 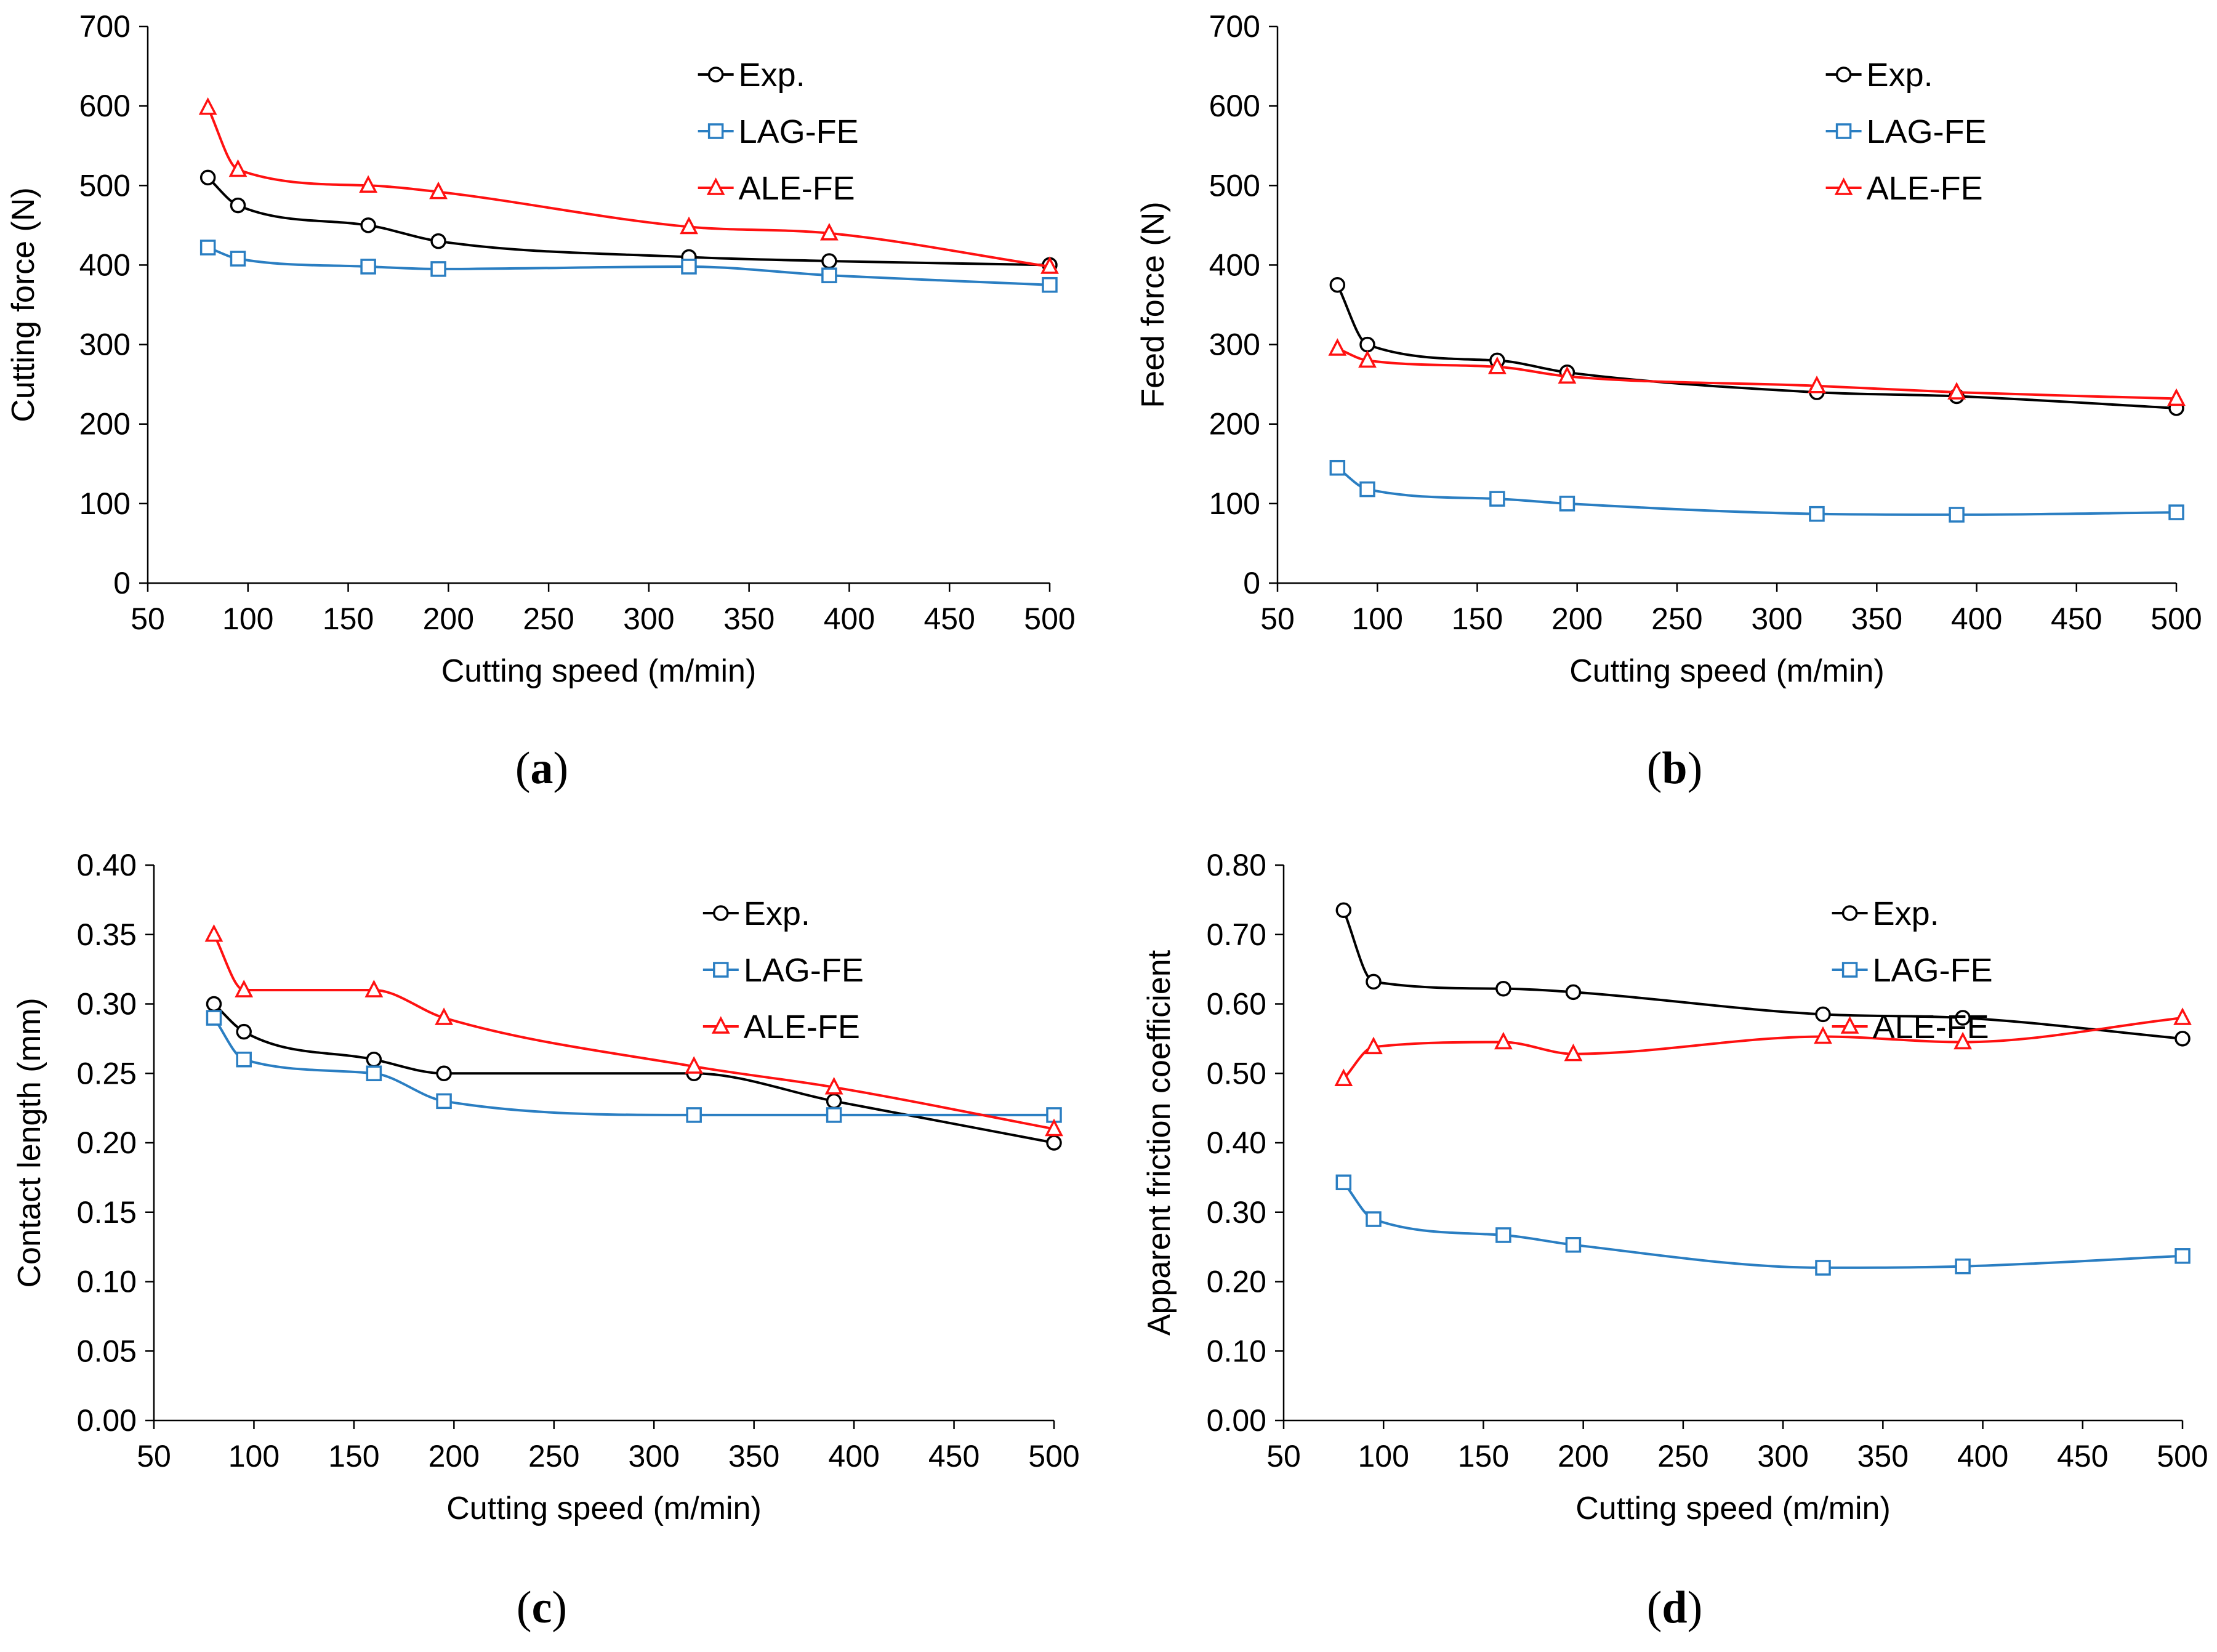 I want to click on y-axis-label: Cutting force (N), so click(x=23, y=304).